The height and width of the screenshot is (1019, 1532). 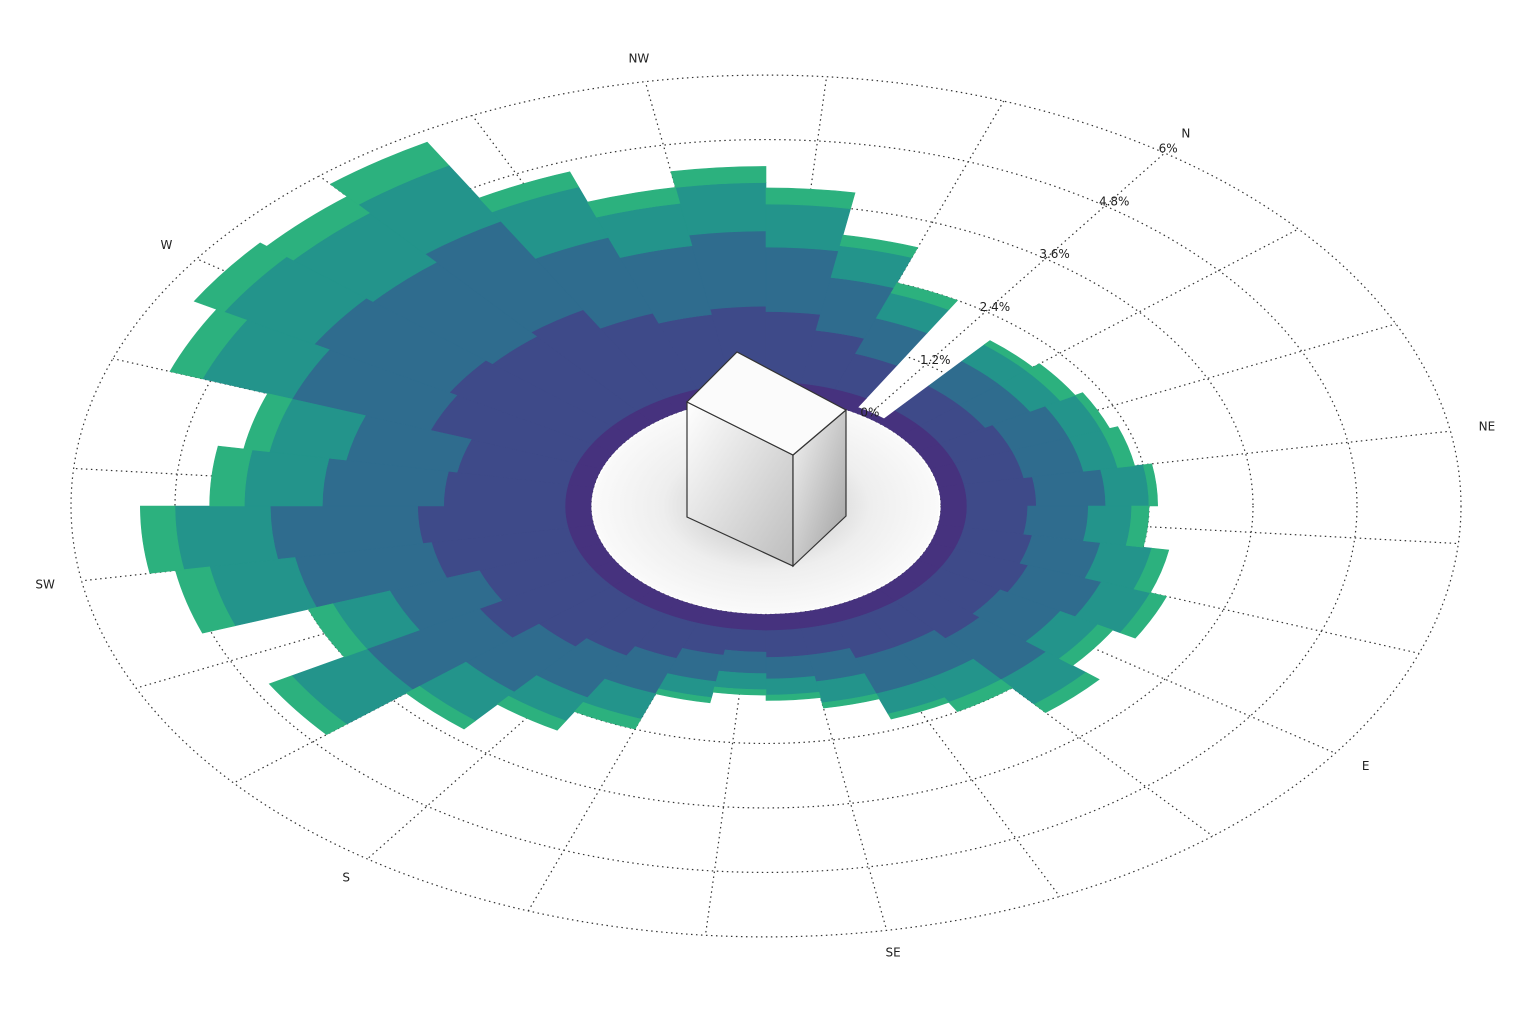 What do you see at coordinates (1054, 254) in the screenshot?
I see `r-tick-label: 3.6%` at bounding box center [1054, 254].